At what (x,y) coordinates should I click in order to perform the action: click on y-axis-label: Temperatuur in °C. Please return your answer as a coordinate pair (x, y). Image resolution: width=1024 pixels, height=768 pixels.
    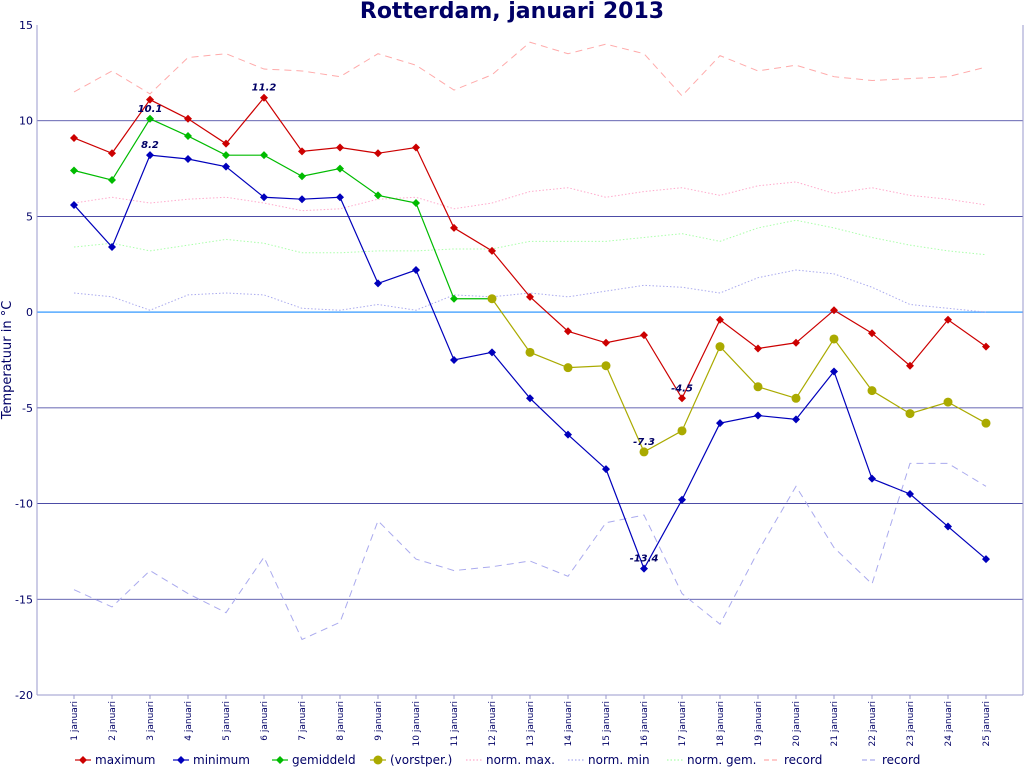
    Looking at the image, I should click on (7, 361).